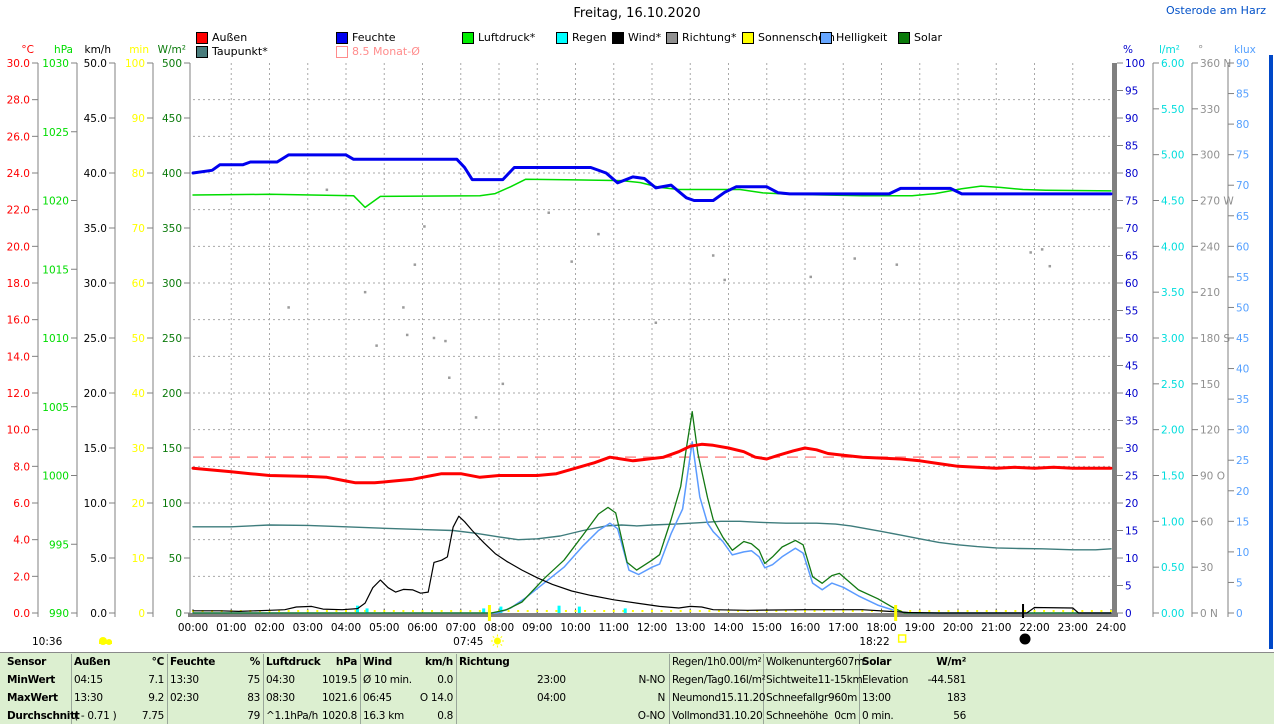  What do you see at coordinates (95, 64) in the screenshot?
I see `svg-text: 50.0` at bounding box center [95, 64].